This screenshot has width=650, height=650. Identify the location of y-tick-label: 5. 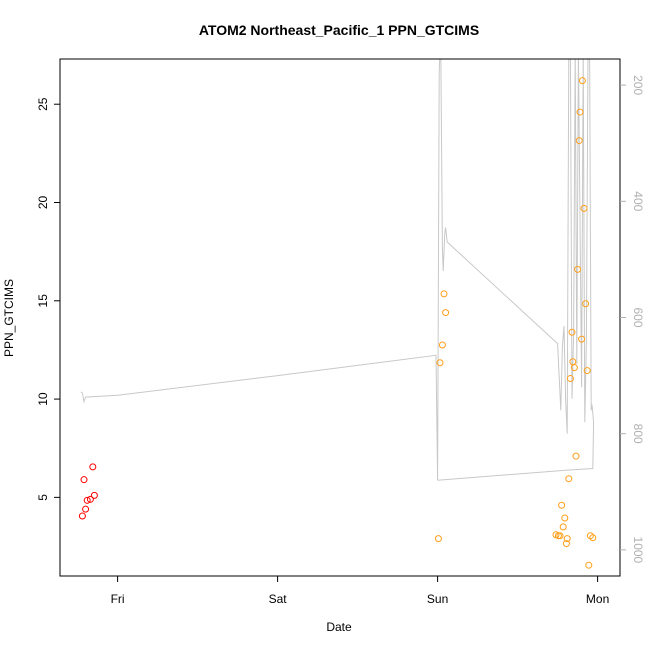
(43, 497).